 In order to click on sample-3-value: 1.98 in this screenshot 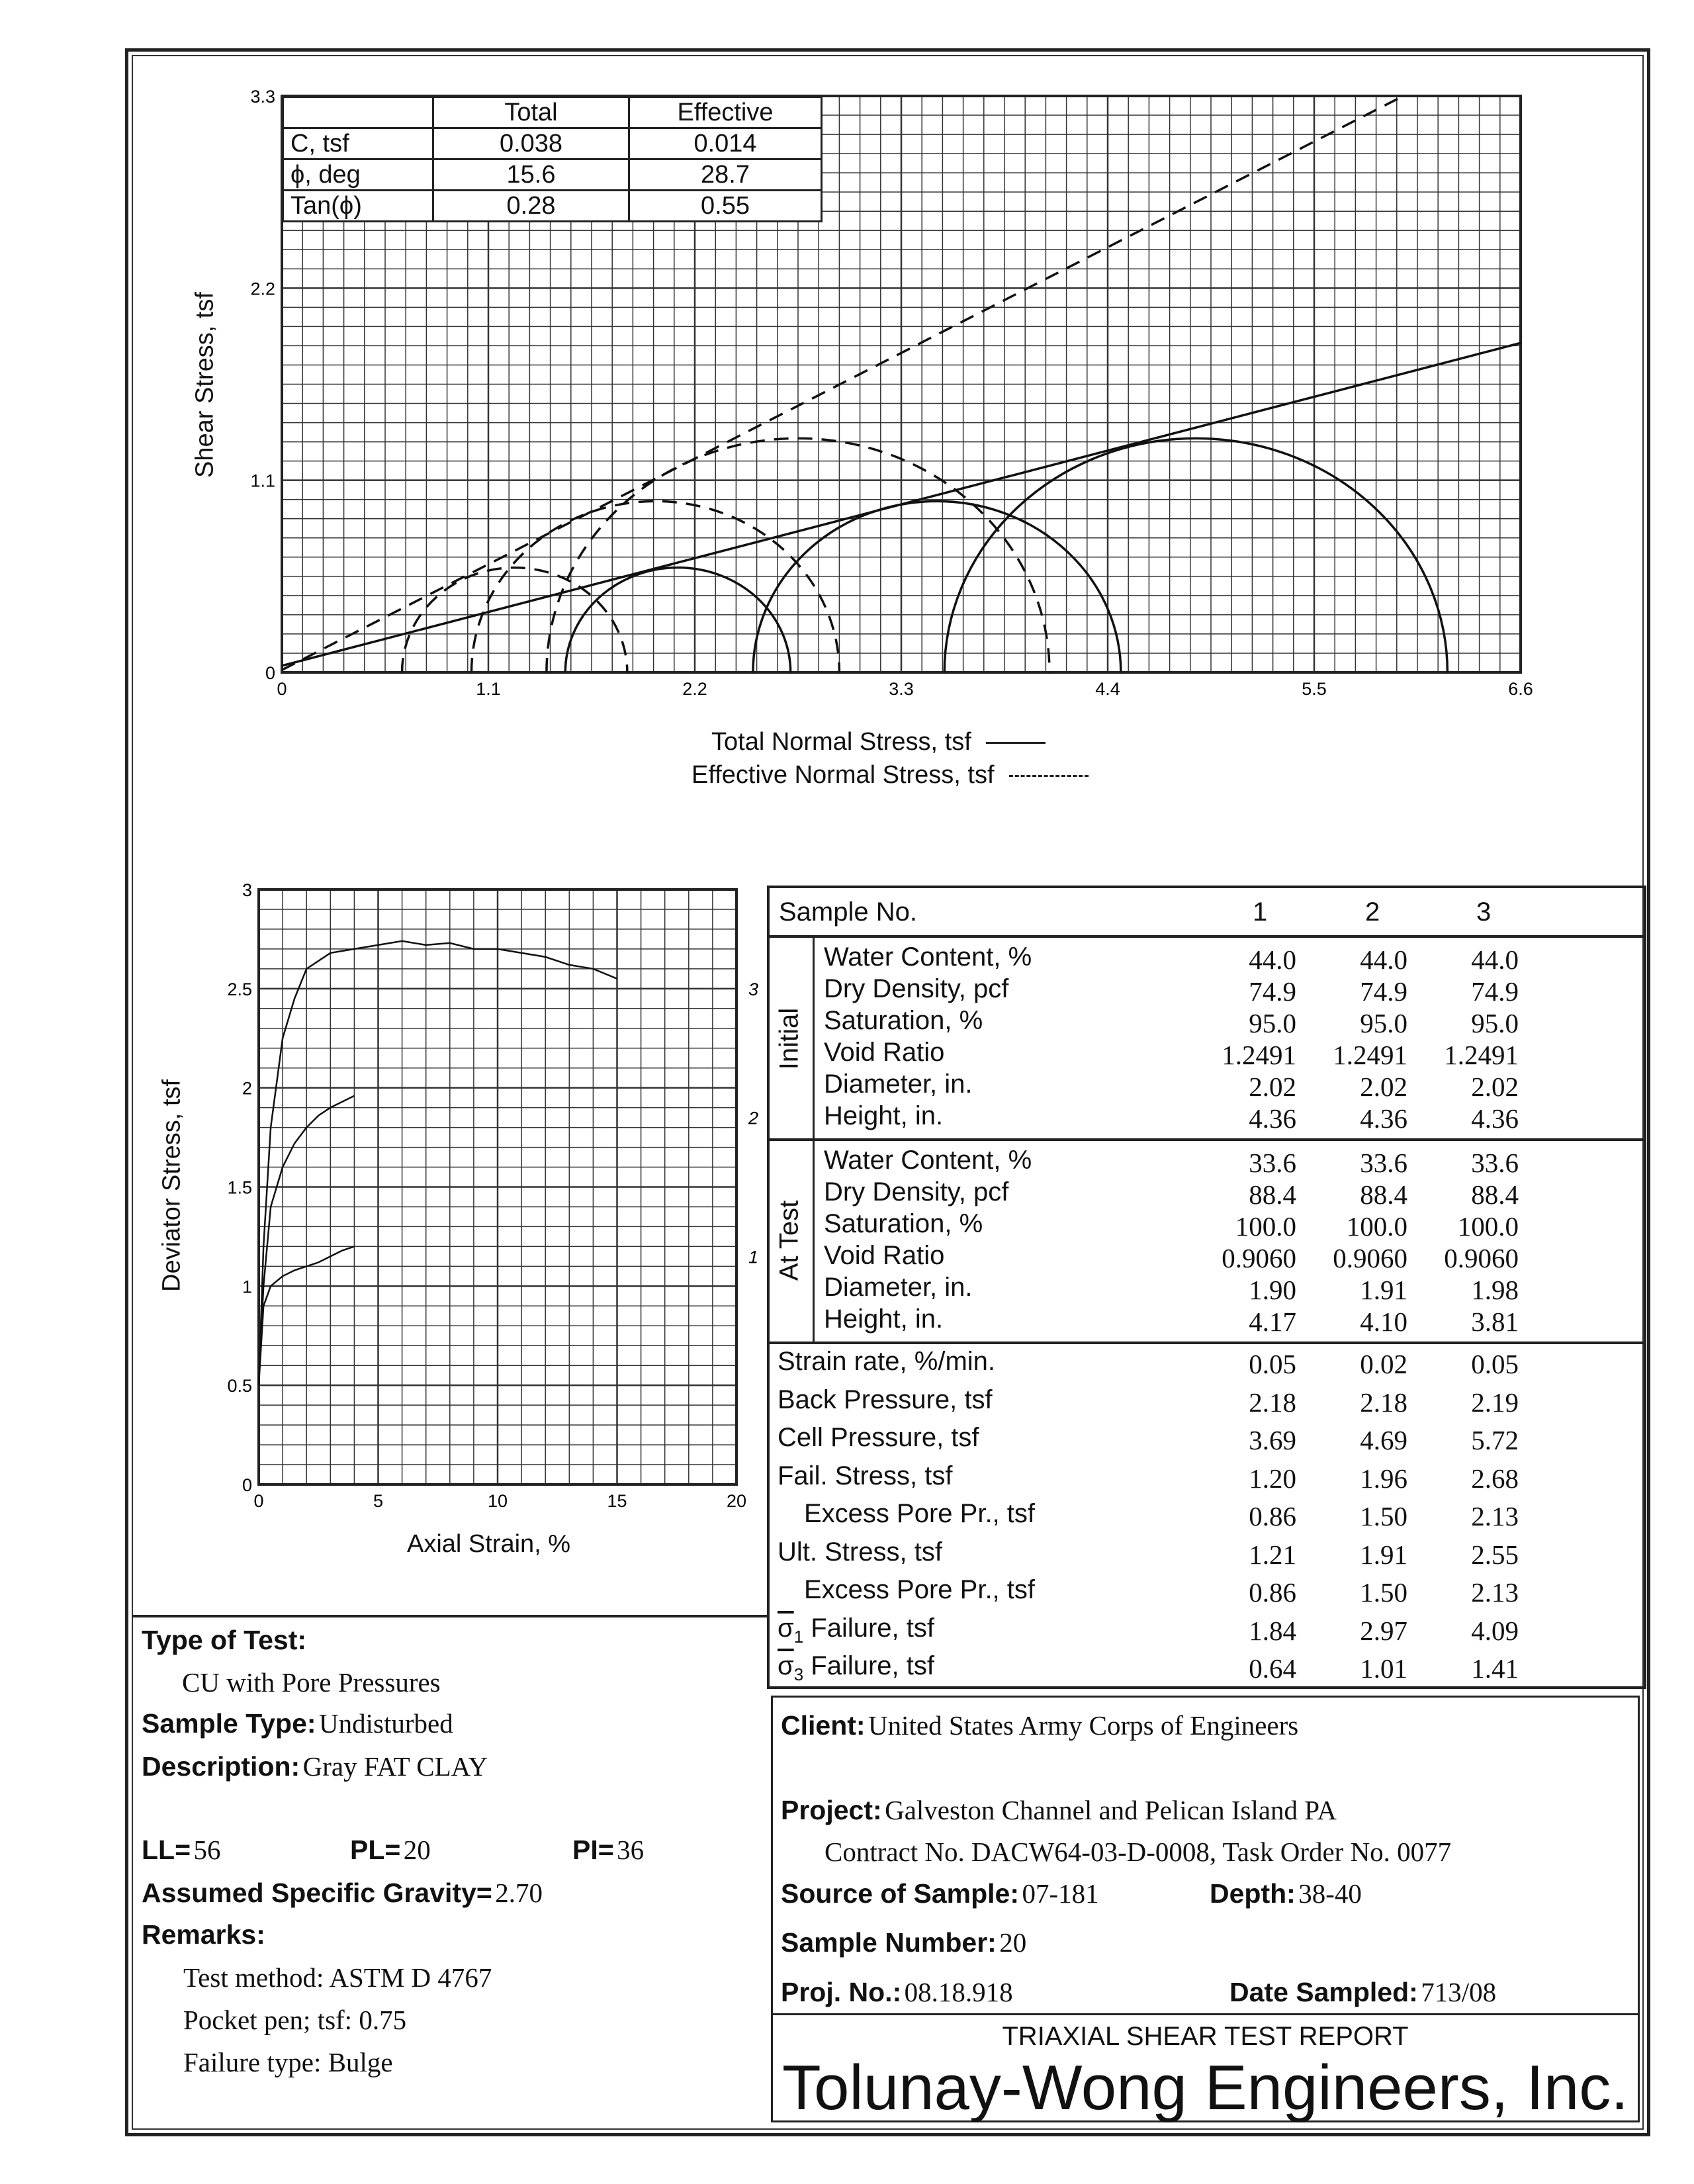, I will do `click(1495, 1290)`.